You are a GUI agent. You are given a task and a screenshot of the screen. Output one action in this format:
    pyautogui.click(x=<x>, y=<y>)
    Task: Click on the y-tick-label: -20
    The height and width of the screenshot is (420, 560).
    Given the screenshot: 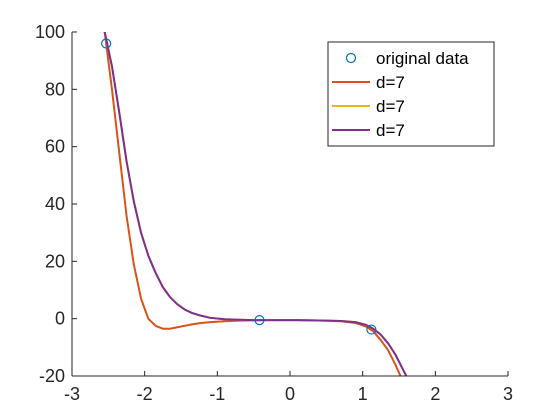 What is the action you would take?
    pyautogui.click(x=52, y=376)
    